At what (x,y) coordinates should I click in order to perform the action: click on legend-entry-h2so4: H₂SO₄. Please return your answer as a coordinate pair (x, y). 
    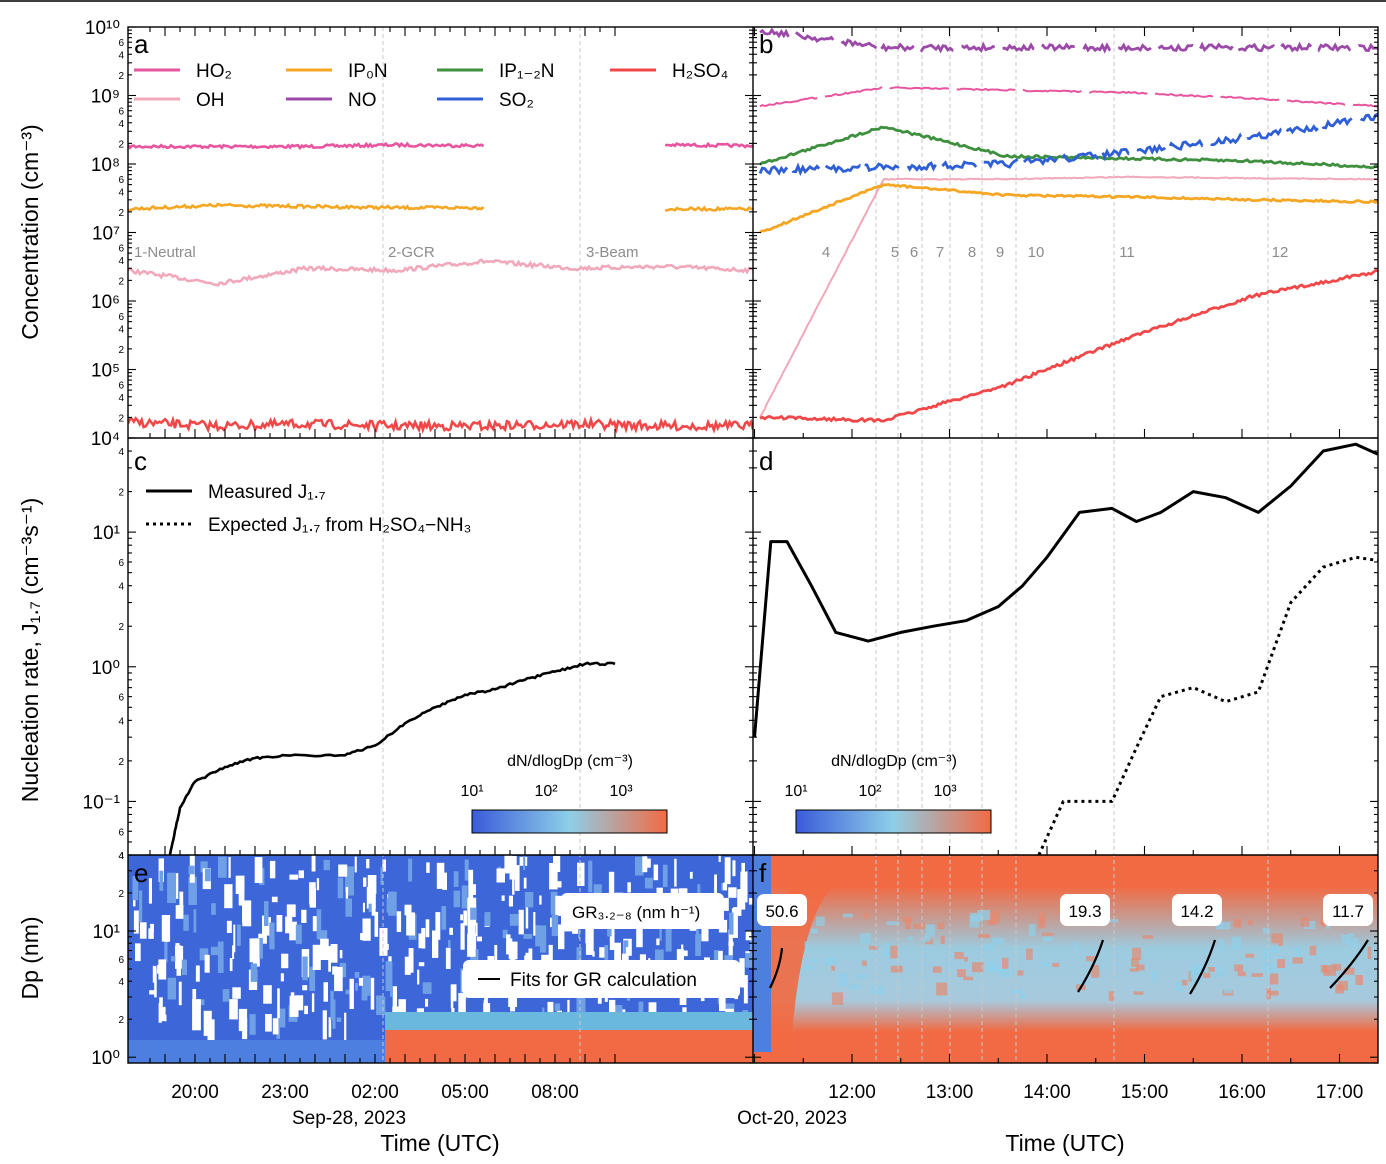
    Looking at the image, I should click on (700, 71).